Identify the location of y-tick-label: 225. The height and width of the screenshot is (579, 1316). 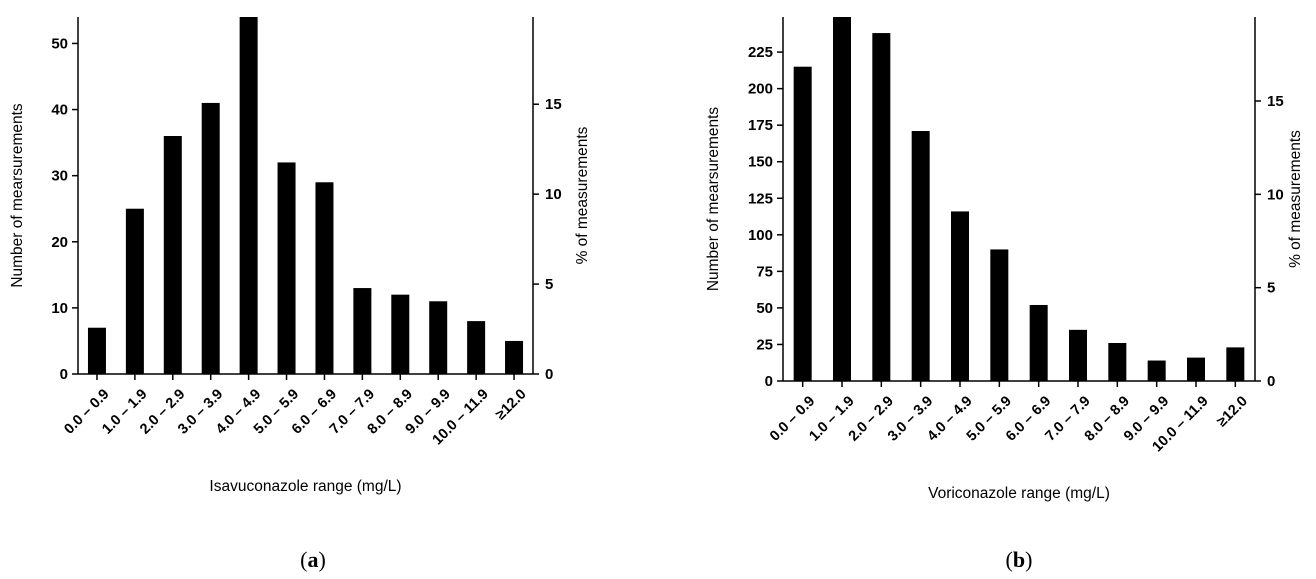
(760, 52).